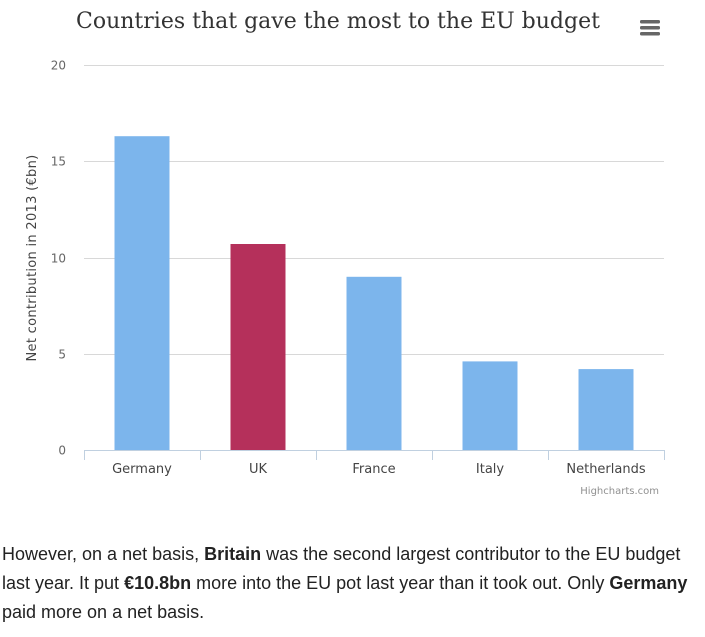  Describe the element at coordinates (62, 355) in the screenshot. I see `y-tick-label: 5` at that location.